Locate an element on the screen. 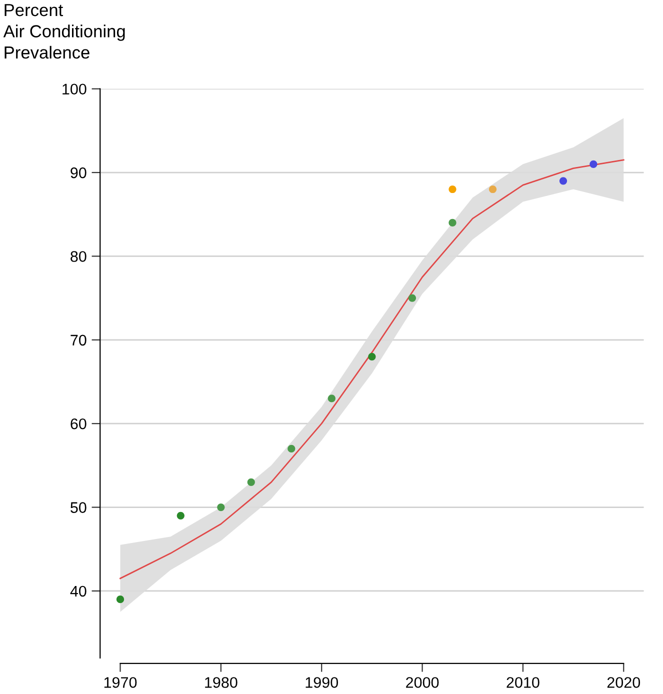 The height and width of the screenshot is (694, 663). x-tick-label: 2000 is located at coordinates (422, 682).